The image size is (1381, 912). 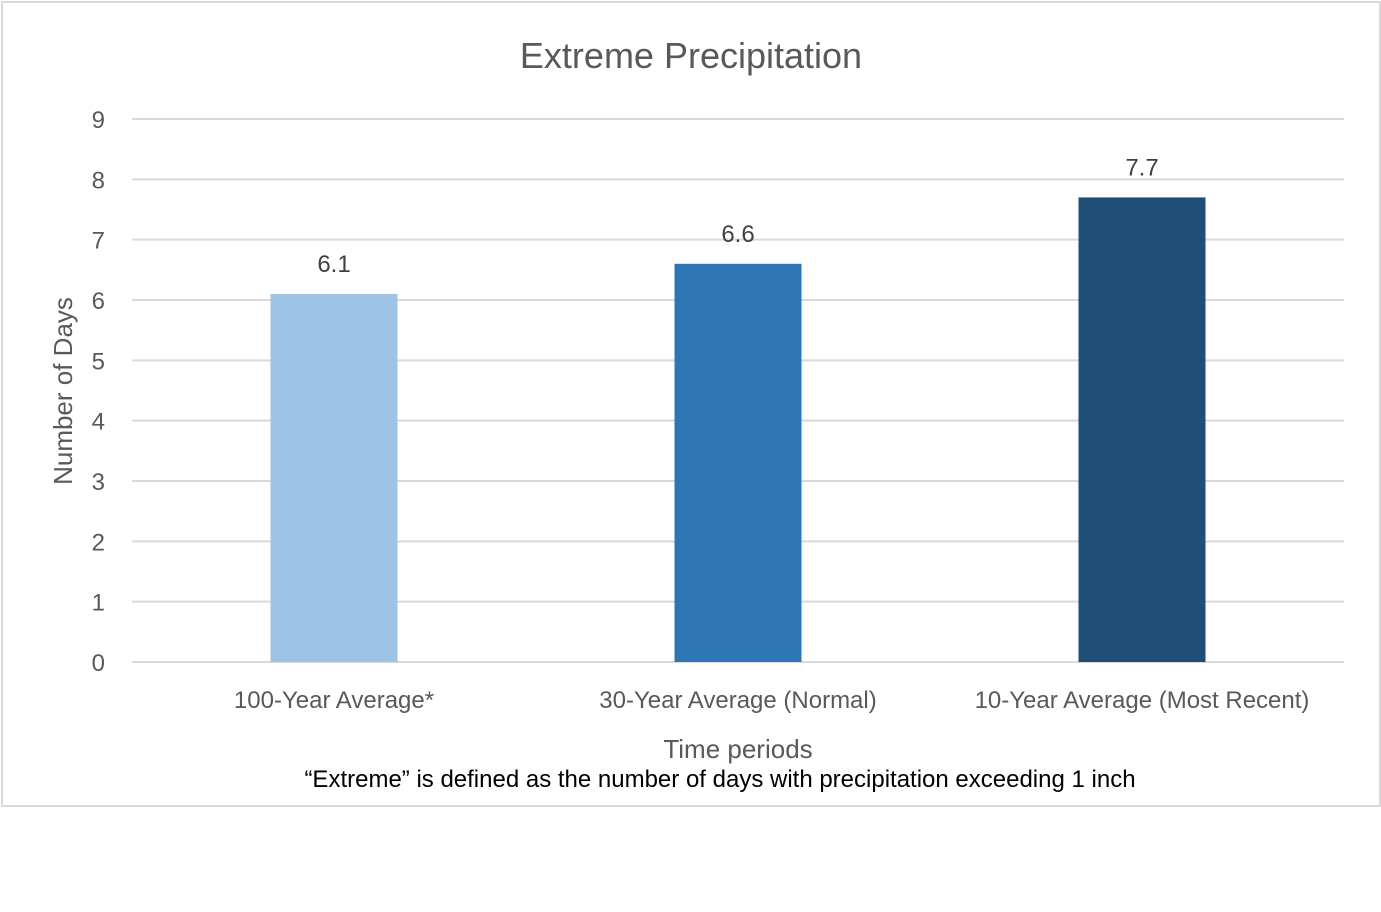 I want to click on y-tick-label: 2, so click(x=98, y=542).